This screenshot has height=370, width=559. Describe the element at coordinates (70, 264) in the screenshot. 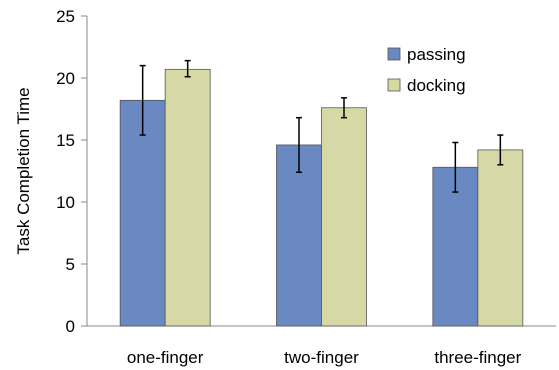

I see `y-tick-label: 5` at that location.